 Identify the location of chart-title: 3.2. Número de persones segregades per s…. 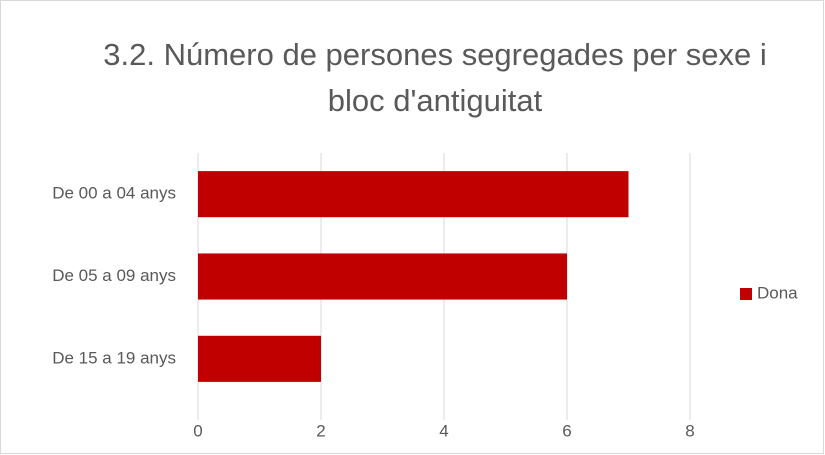
(435, 77).